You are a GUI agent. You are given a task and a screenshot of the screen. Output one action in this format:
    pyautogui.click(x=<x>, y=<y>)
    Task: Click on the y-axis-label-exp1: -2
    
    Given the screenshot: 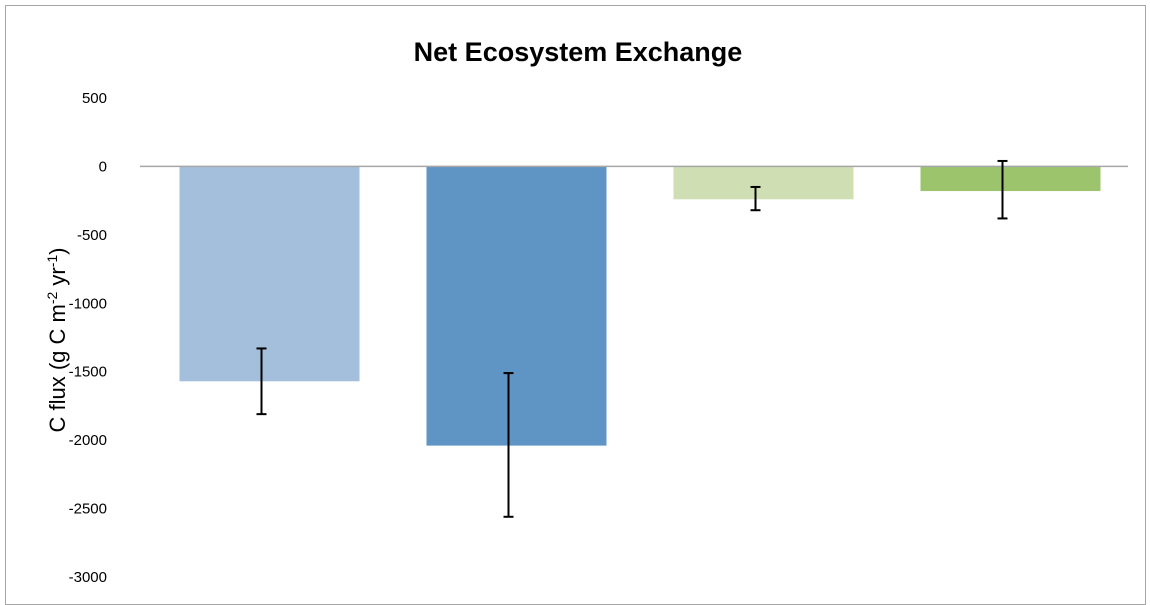 What is the action you would take?
    pyautogui.click(x=52, y=298)
    